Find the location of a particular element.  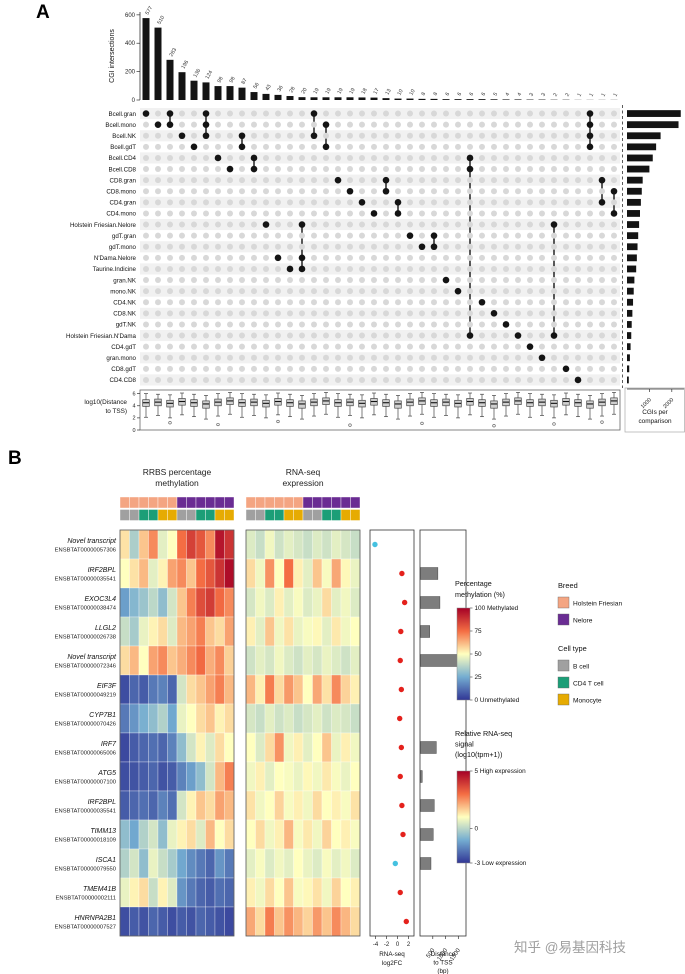

comparison-row-label: CD4.NK is located at coordinates (125, 302).